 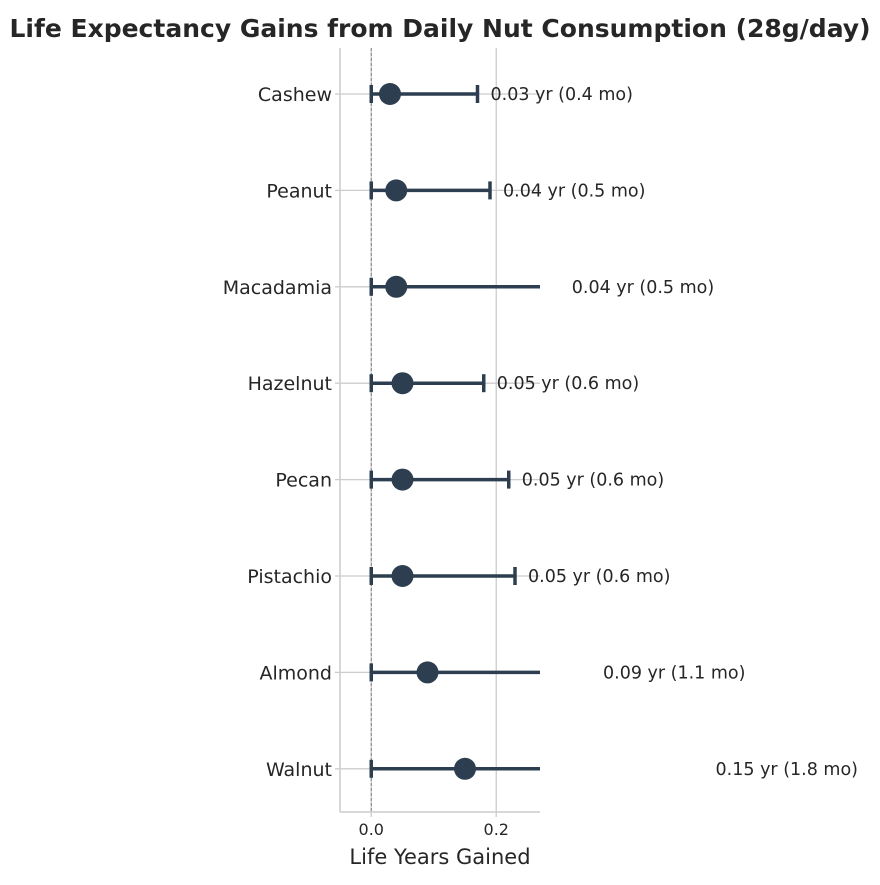 What do you see at coordinates (290, 384) in the screenshot?
I see `y-tick-label: Hazelnut` at bounding box center [290, 384].